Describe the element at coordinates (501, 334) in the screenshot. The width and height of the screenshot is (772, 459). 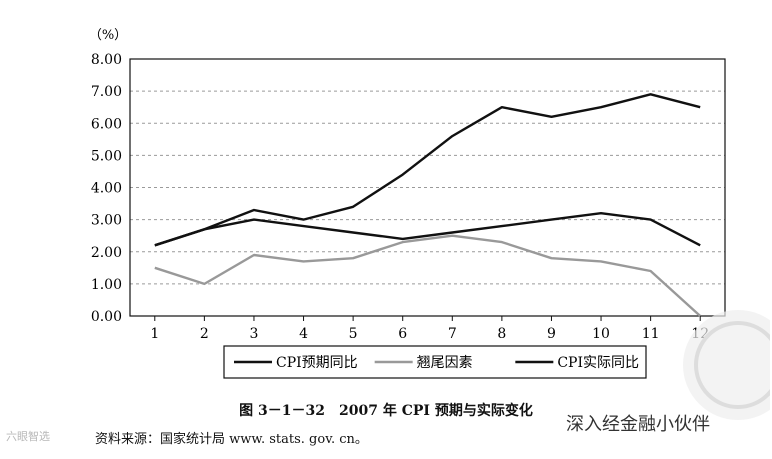
I see `x-tick-label: 8` at that location.